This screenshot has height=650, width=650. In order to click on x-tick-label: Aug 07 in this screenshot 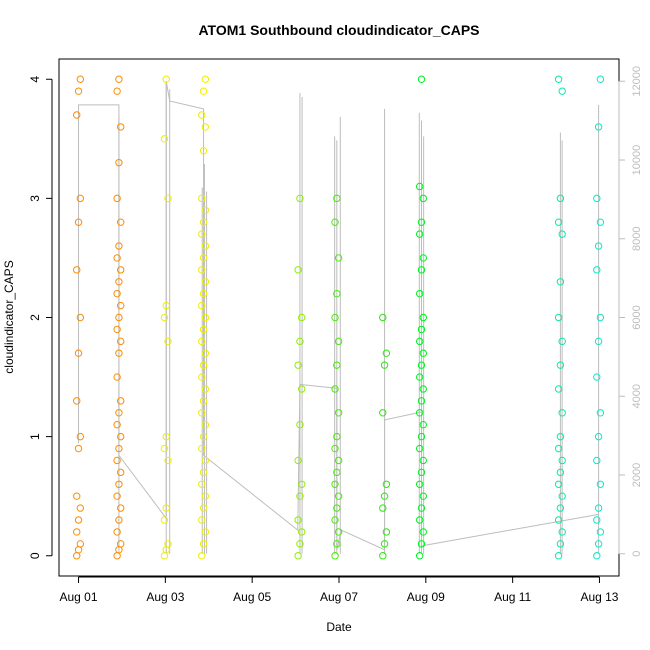, I will do `click(339, 597)`.